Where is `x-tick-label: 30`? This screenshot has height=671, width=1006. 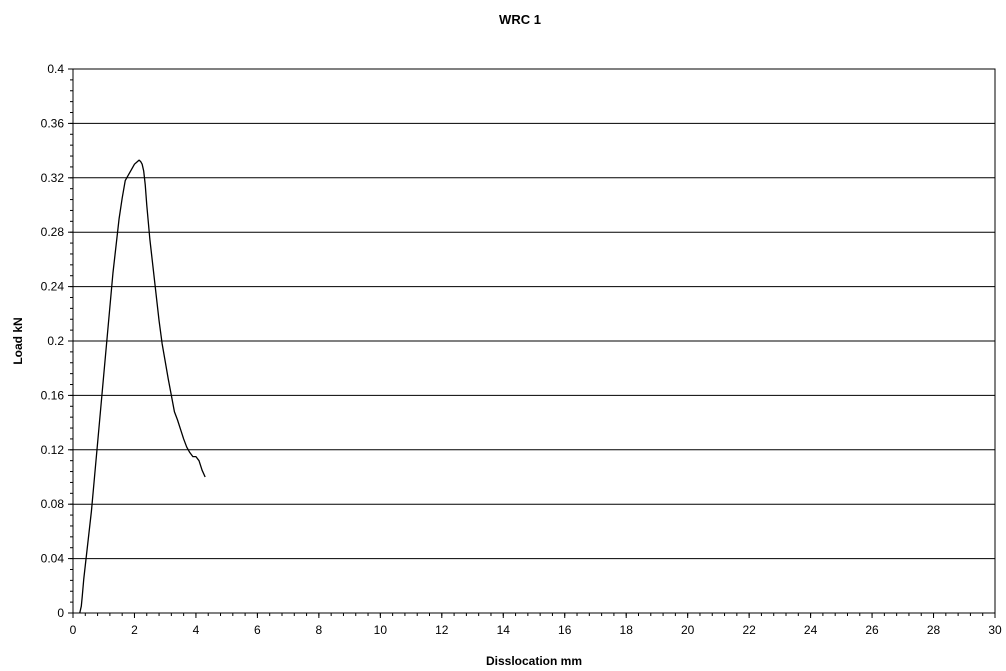 x-tick-label: 30 is located at coordinates (995, 630).